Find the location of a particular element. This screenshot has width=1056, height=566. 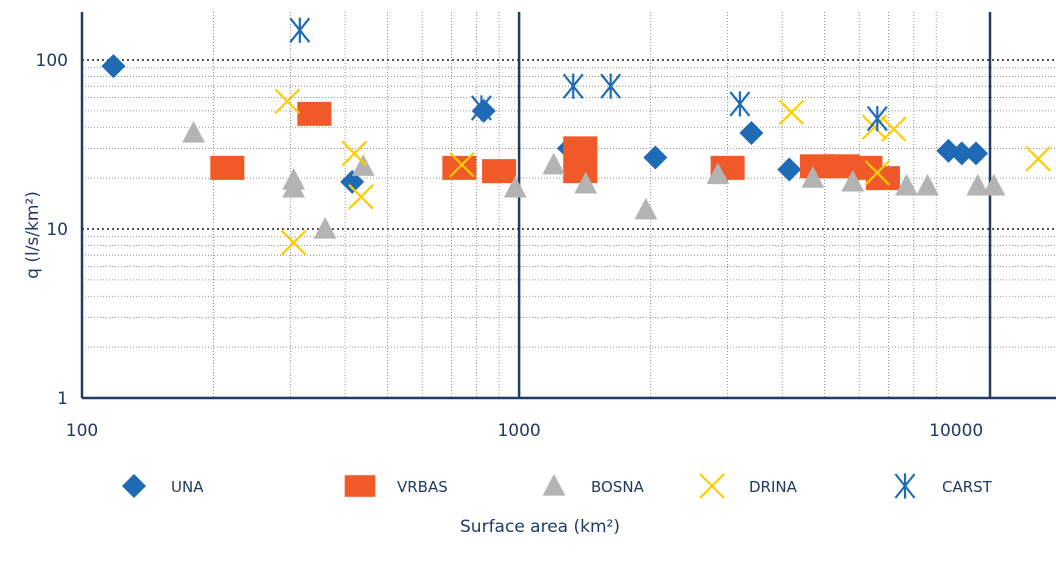

legend-una-label: UNA is located at coordinates (187, 487).